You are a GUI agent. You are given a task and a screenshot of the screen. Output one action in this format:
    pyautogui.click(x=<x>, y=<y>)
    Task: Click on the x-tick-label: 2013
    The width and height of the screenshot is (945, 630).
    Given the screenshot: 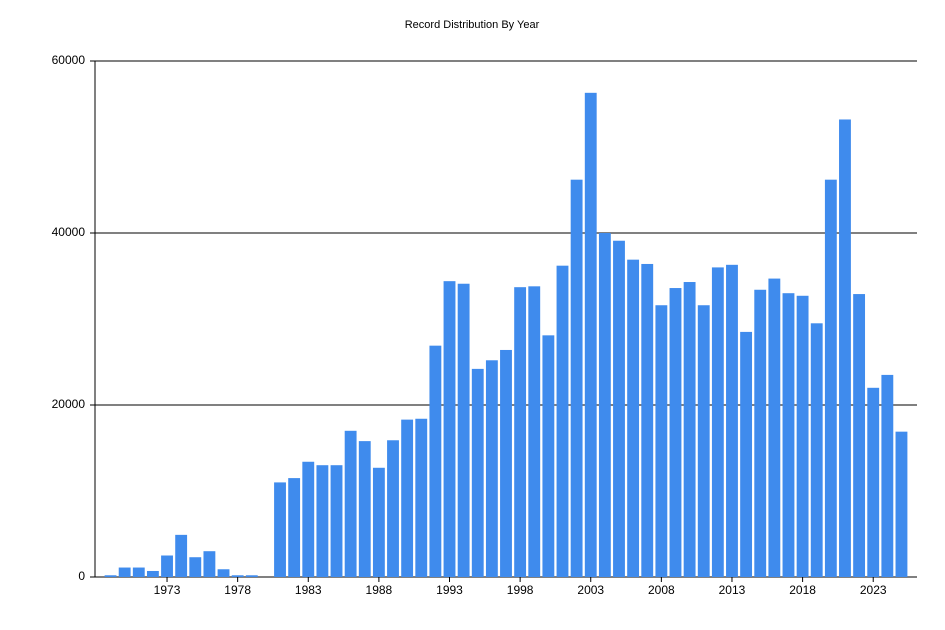 What is the action you would take?
    pyautogui.click(x=732, y=590)
    